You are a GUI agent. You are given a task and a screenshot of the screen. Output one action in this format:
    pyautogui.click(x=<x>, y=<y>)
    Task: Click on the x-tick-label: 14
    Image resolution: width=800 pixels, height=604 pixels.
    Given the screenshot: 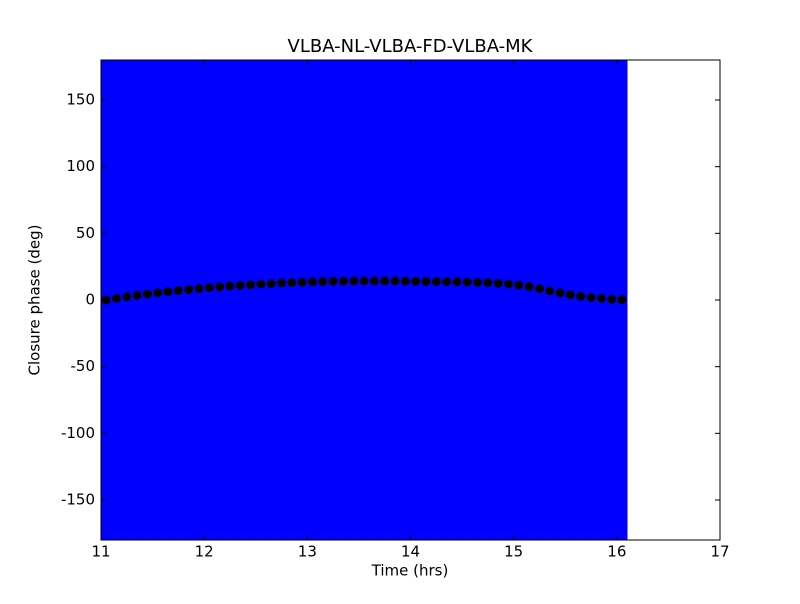 What is the action you would take?
    pyautogui.click(x=410, y=552)
    